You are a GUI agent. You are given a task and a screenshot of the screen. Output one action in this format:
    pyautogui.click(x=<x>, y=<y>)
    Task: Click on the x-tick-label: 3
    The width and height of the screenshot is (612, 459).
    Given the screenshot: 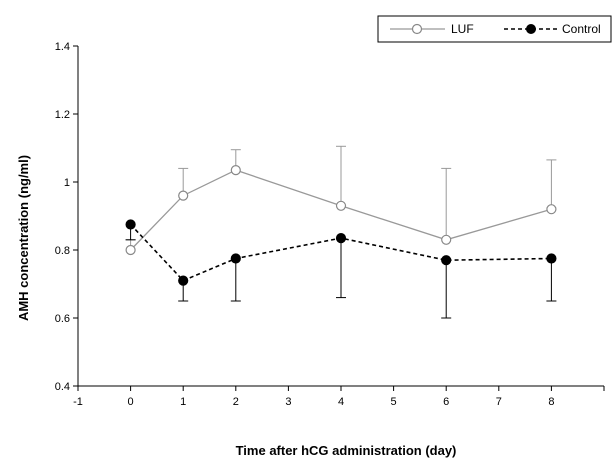 What is the action you would take?
    pyautogui.click(x=288, y=402)
    